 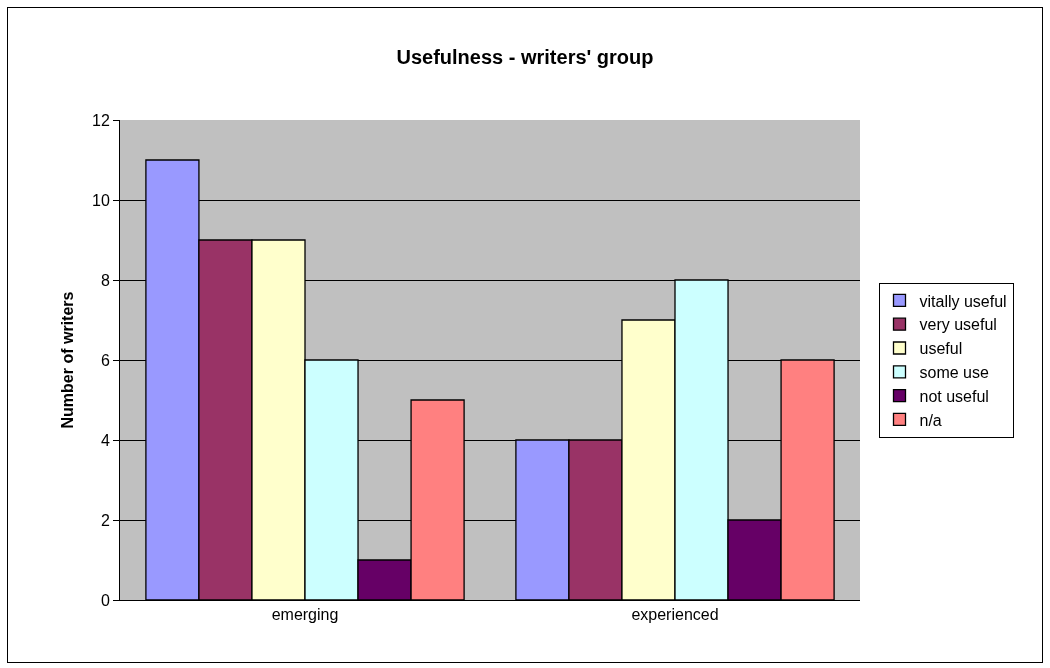 What do you see at coordinates (105, 520) in the screenshot?
I see `y-tick-label: 2` at bounding box center [105, 520].